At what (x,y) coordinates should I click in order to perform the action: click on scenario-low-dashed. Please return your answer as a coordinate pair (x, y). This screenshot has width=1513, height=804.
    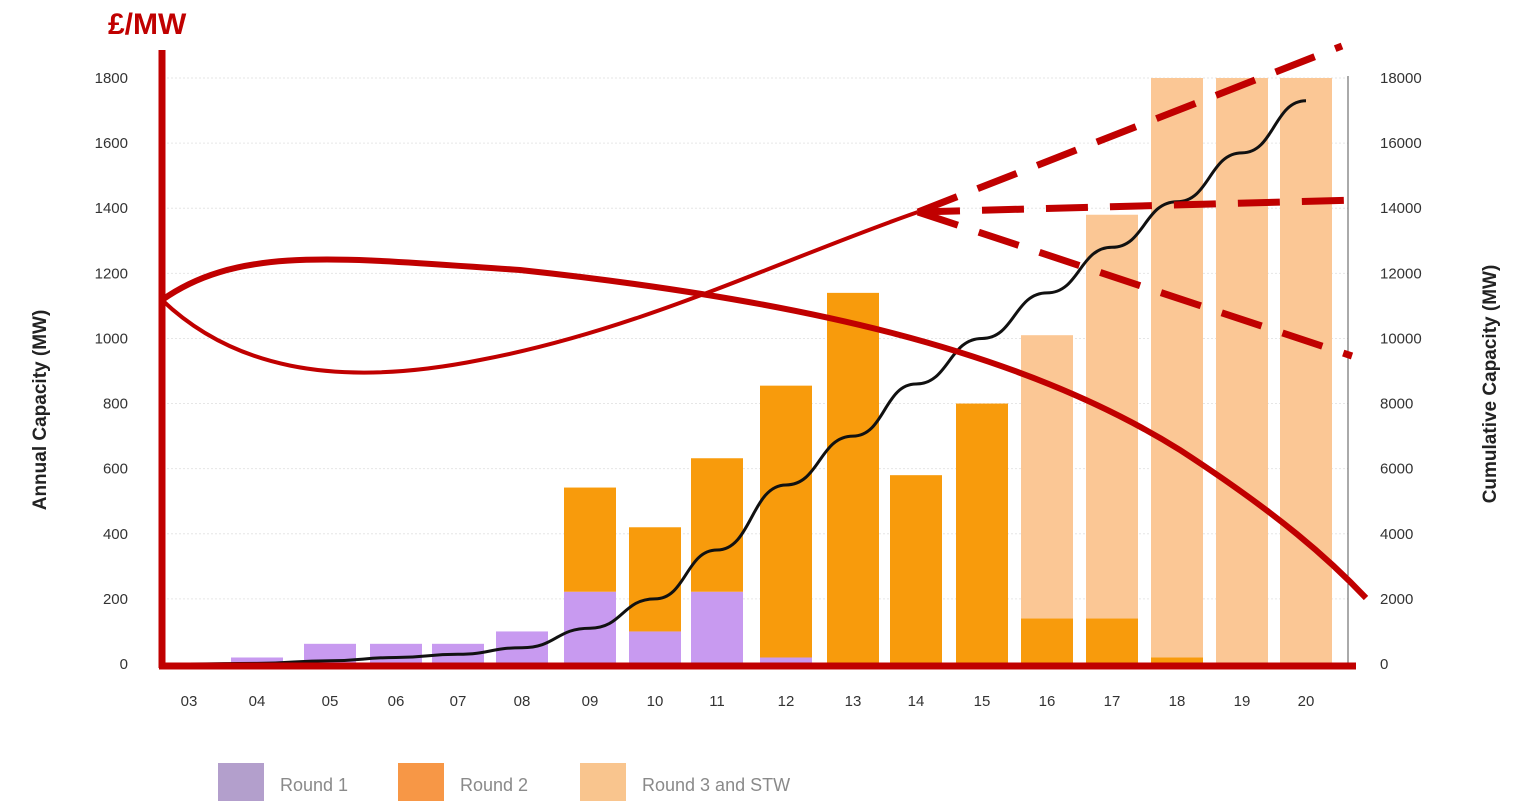
    Looking at the image, I should click on (1135, 284).